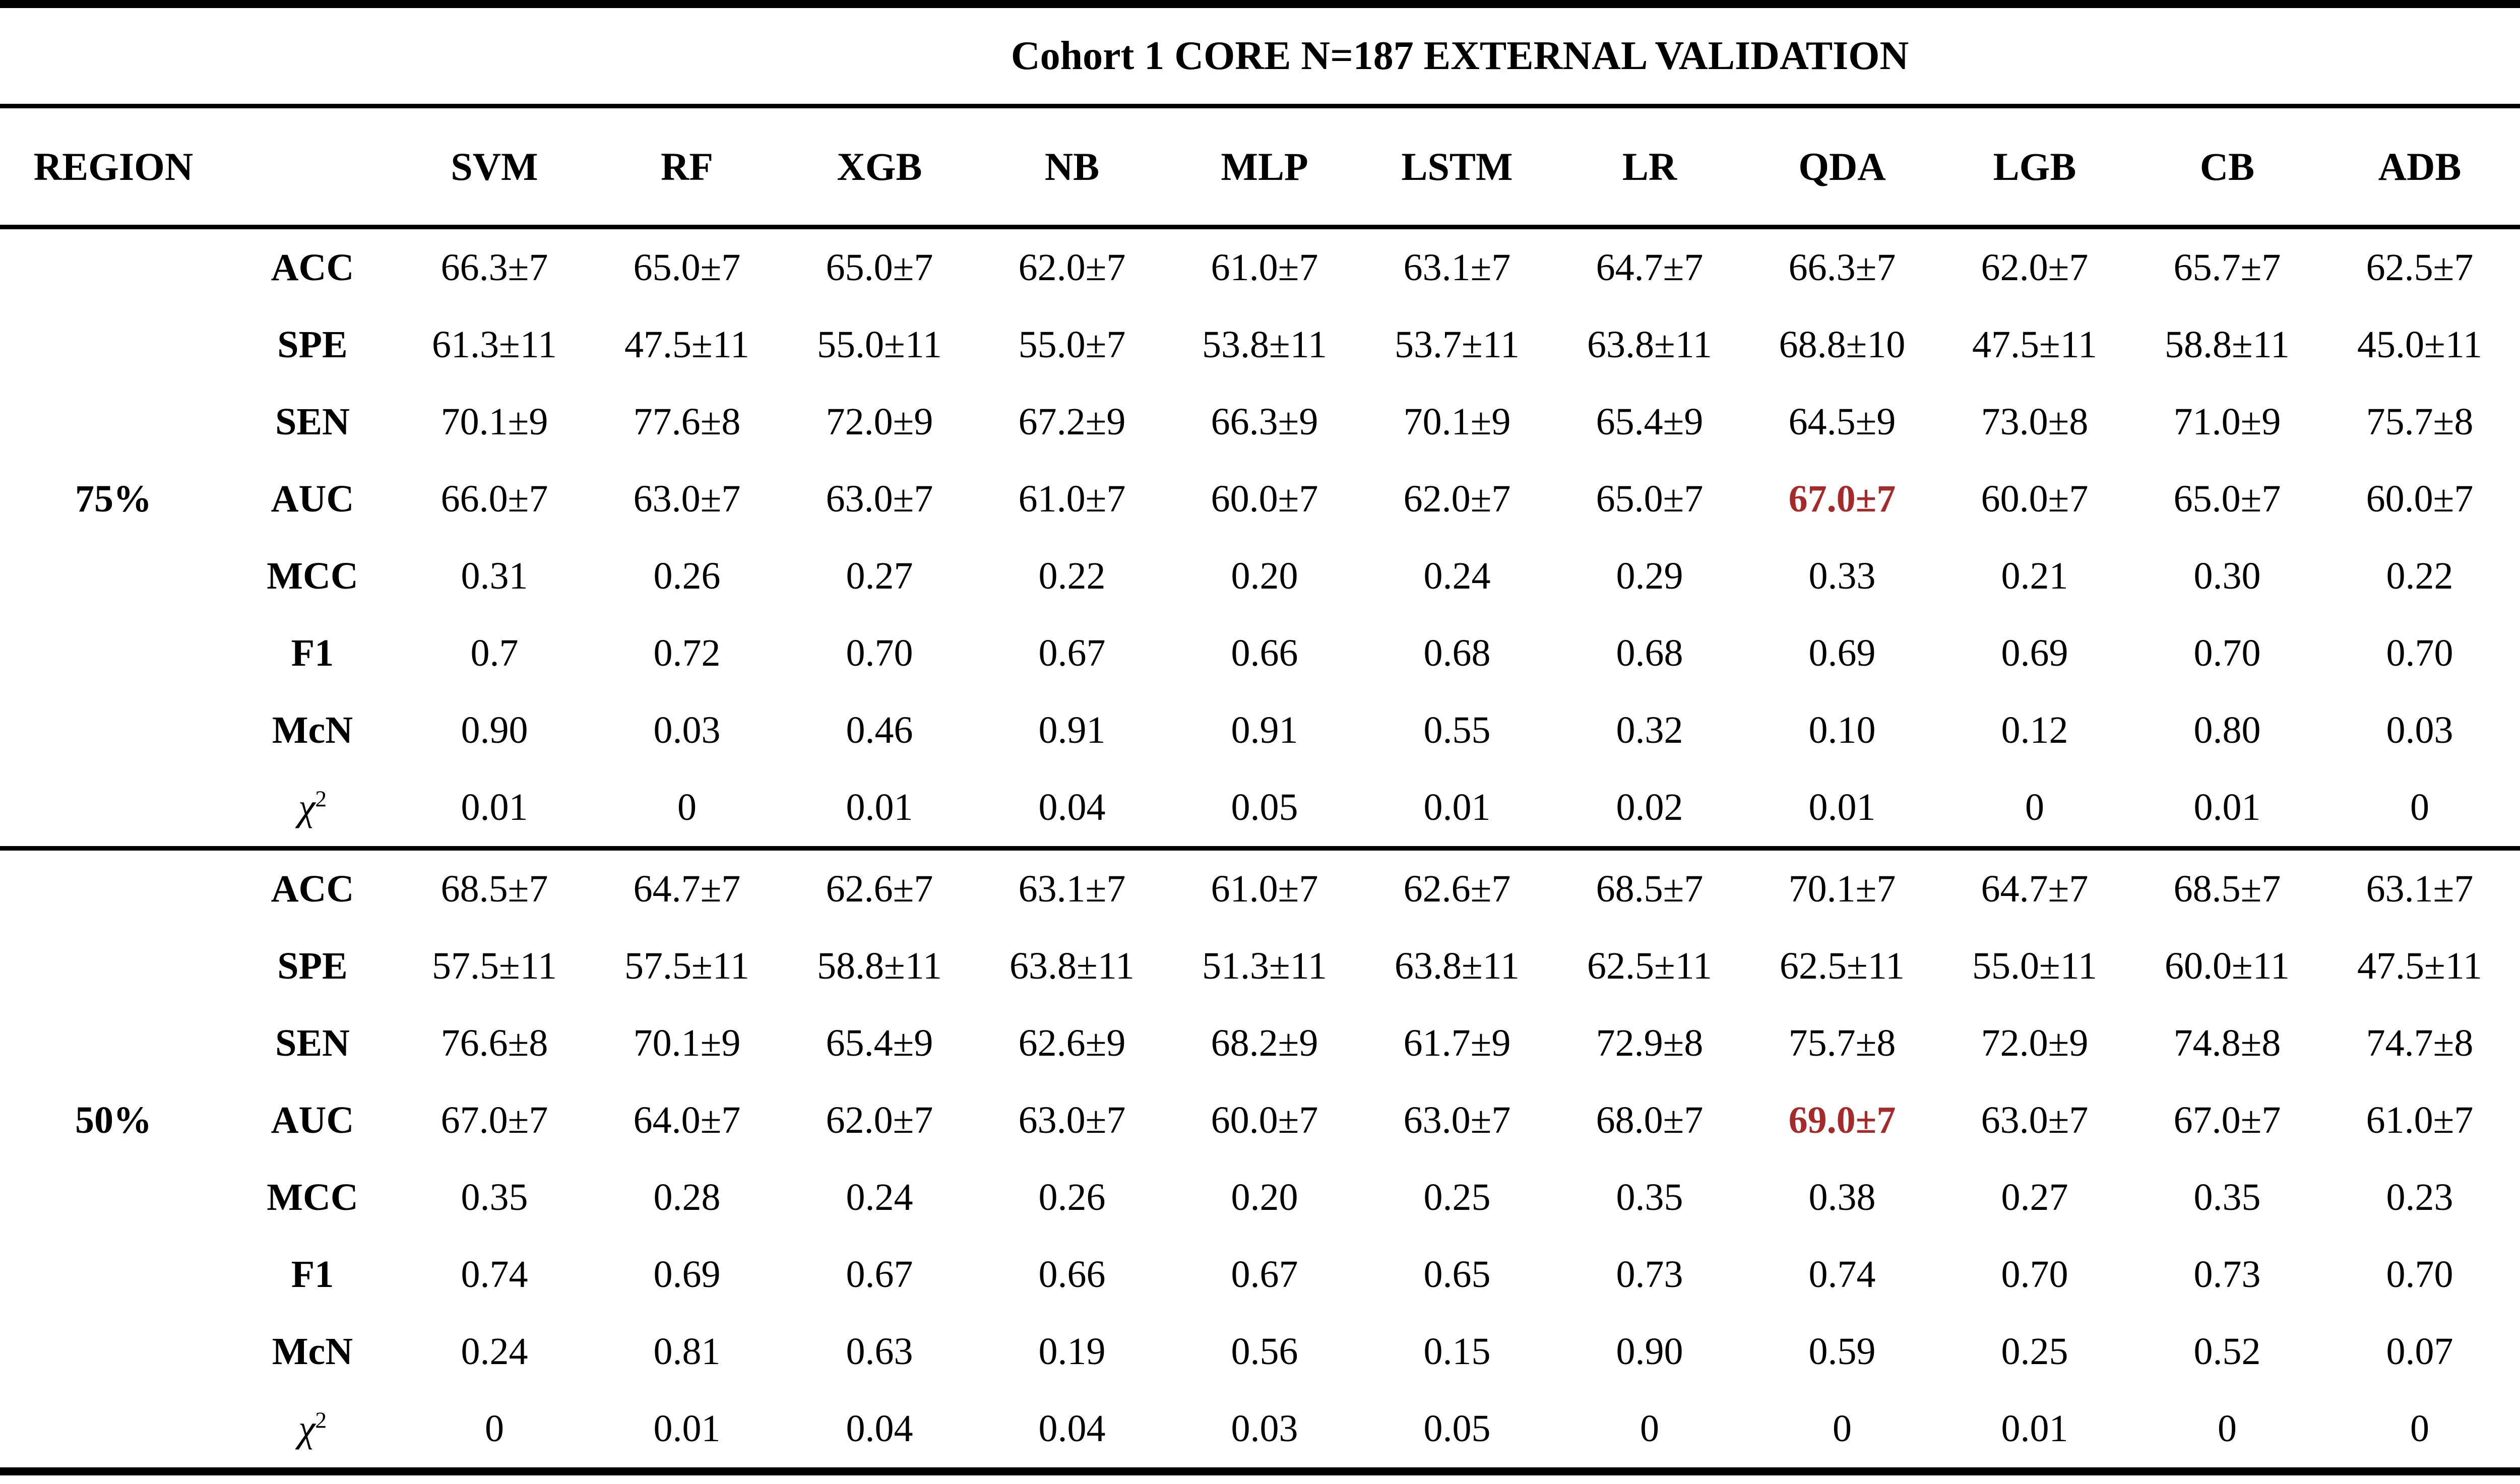  What do you see at coordinates (1264, 966) in the screenshot?
I see `value-cell: 51.3±11` at bounding box center [1264, 966].